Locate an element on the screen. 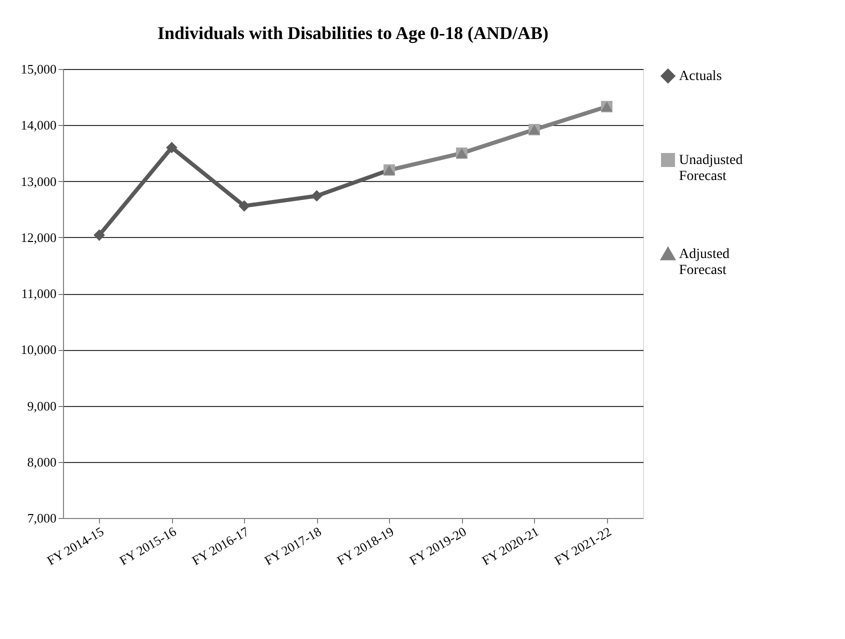  legend-label: Unadjusted Forecast is located at coordinates (711, 168).